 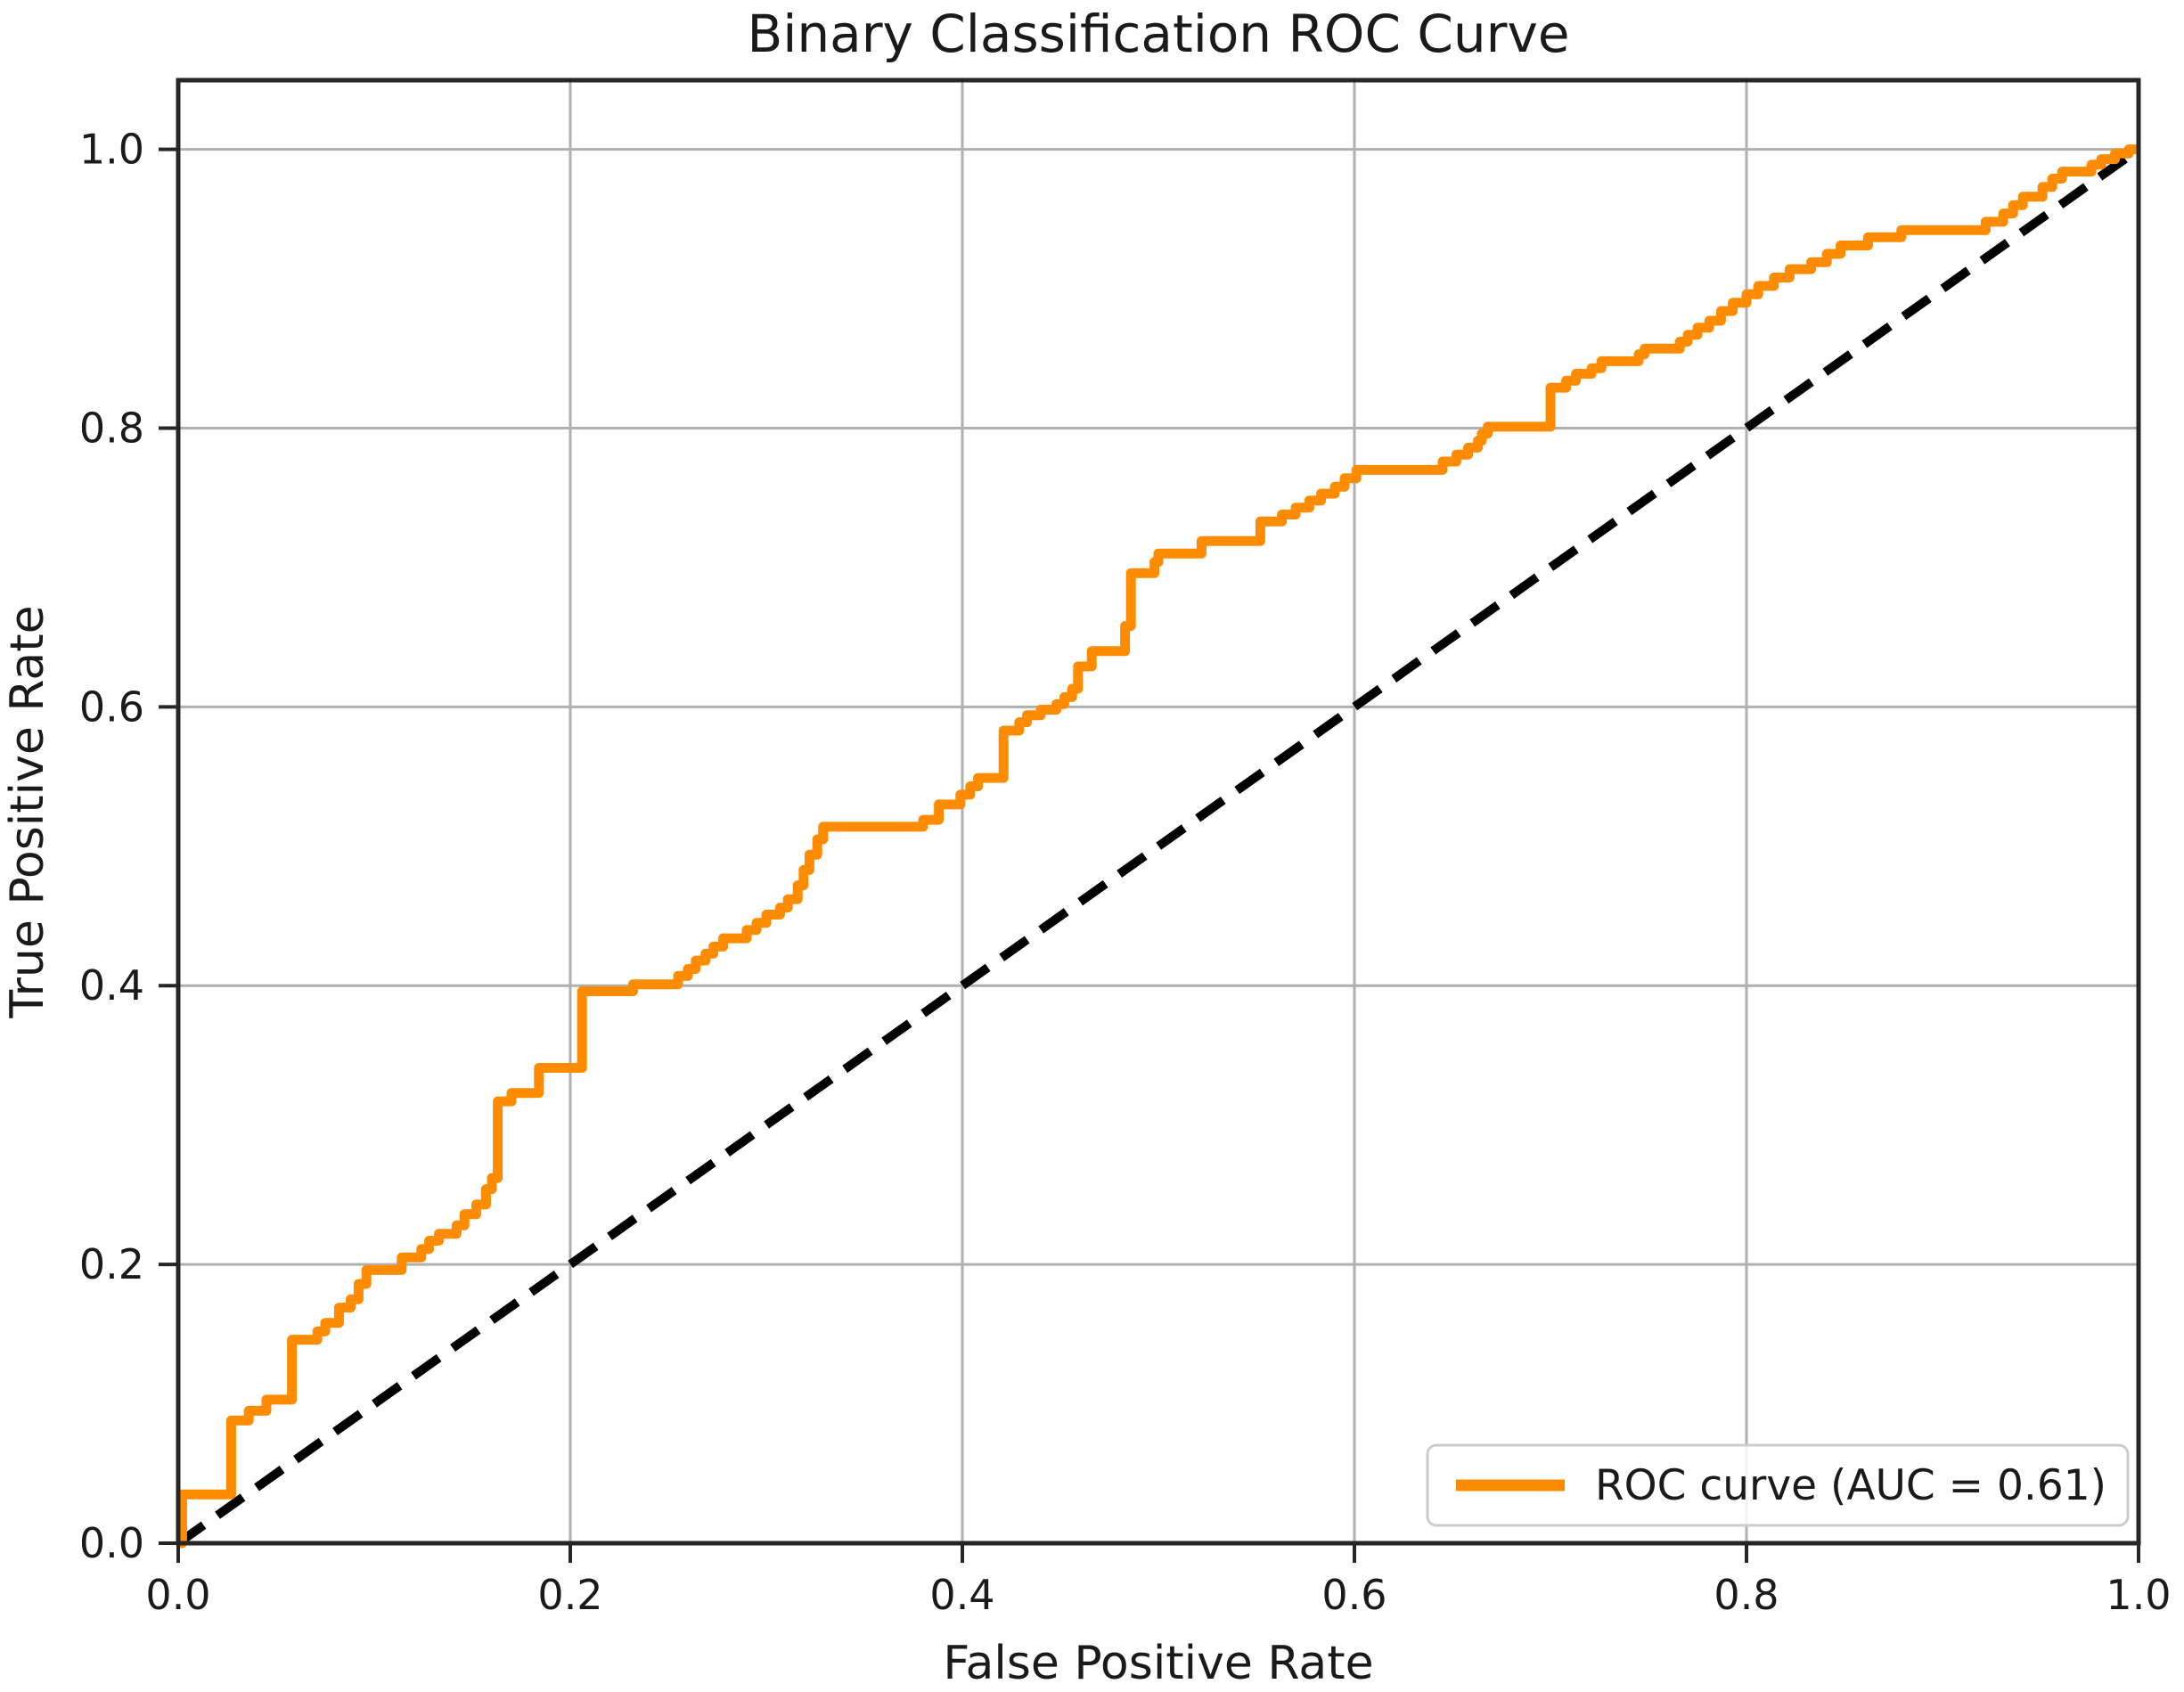 What do you see at coordinates (569, 1595) in the screenshot?
I see `x-tick-label: 0.2` at bounding box center [569, 1595].